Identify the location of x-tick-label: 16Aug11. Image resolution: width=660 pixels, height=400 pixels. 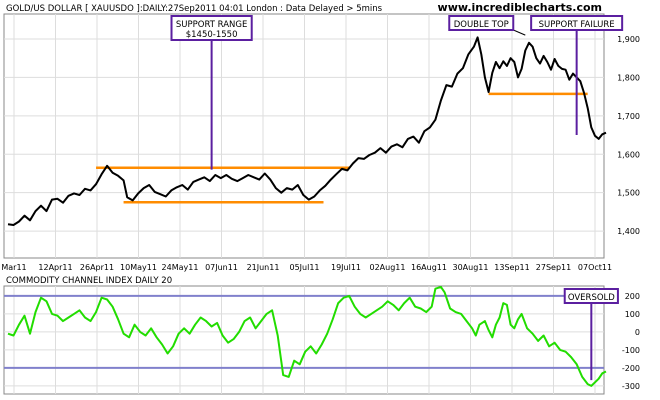
(429, 267).